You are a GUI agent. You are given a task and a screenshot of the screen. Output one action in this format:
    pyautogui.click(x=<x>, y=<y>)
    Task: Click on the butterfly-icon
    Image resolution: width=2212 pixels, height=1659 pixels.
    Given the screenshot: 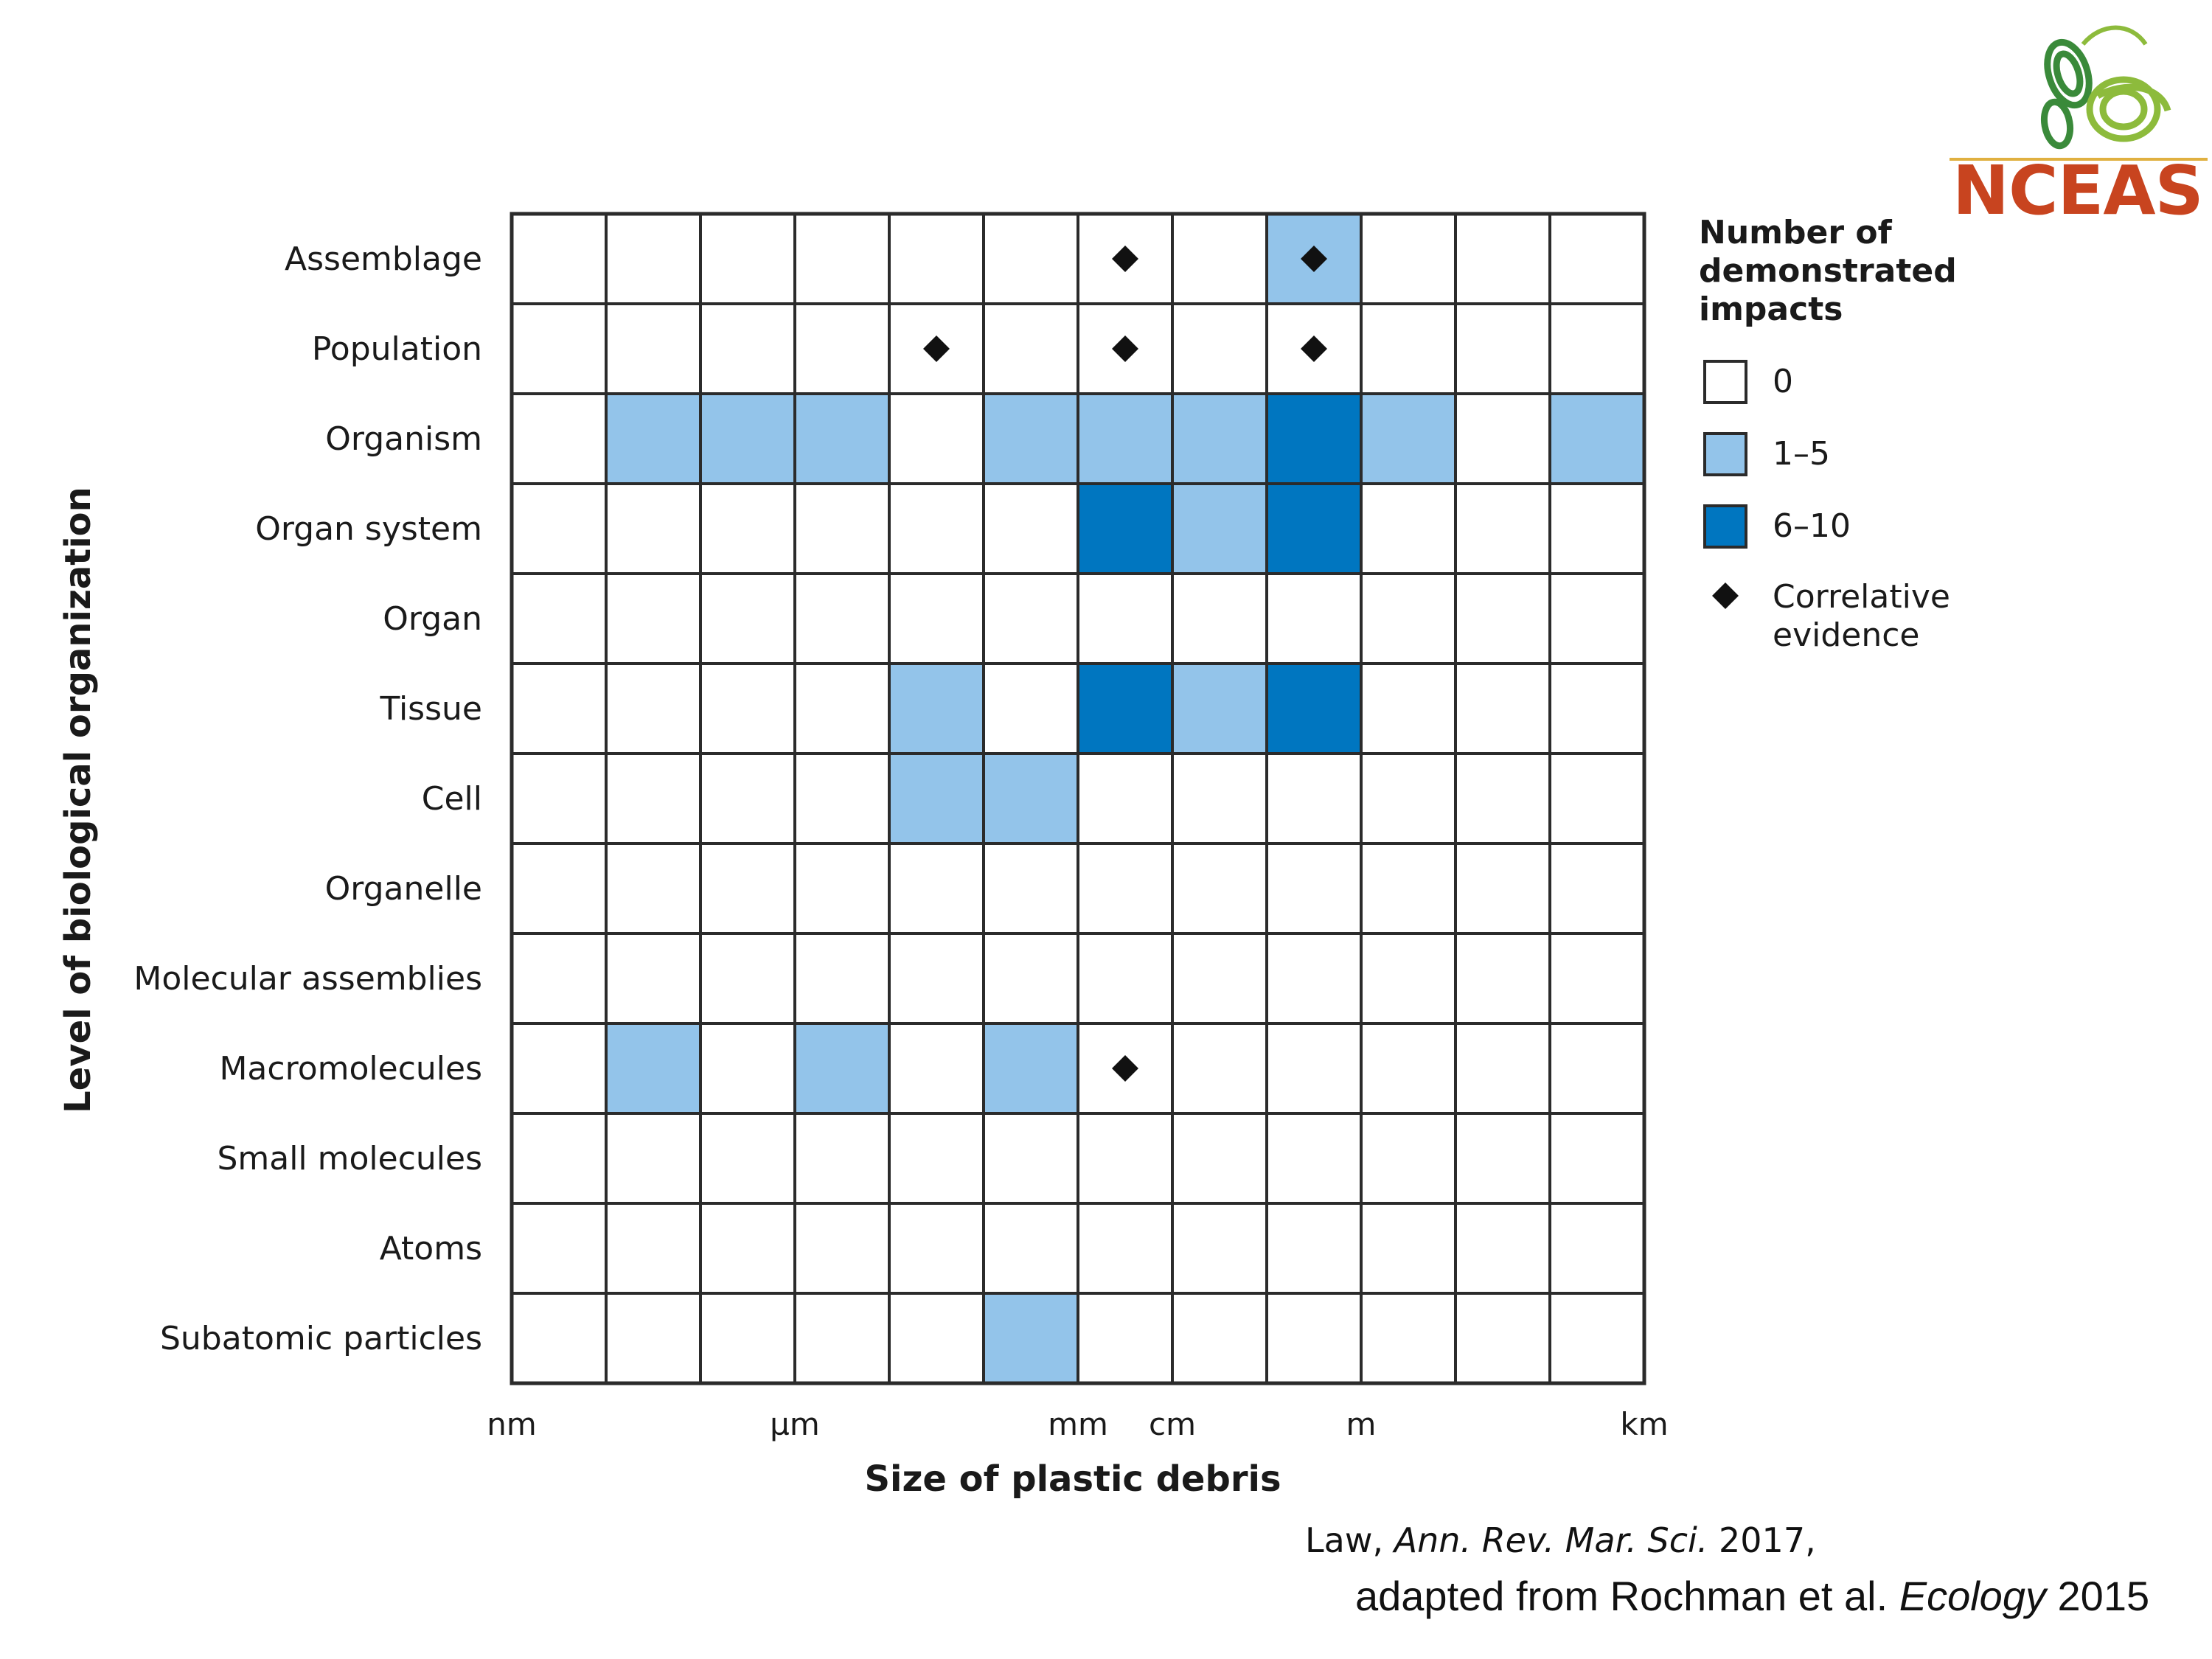 What is the action you would take?
    pyautogui.click(x=2105, y=87)
    